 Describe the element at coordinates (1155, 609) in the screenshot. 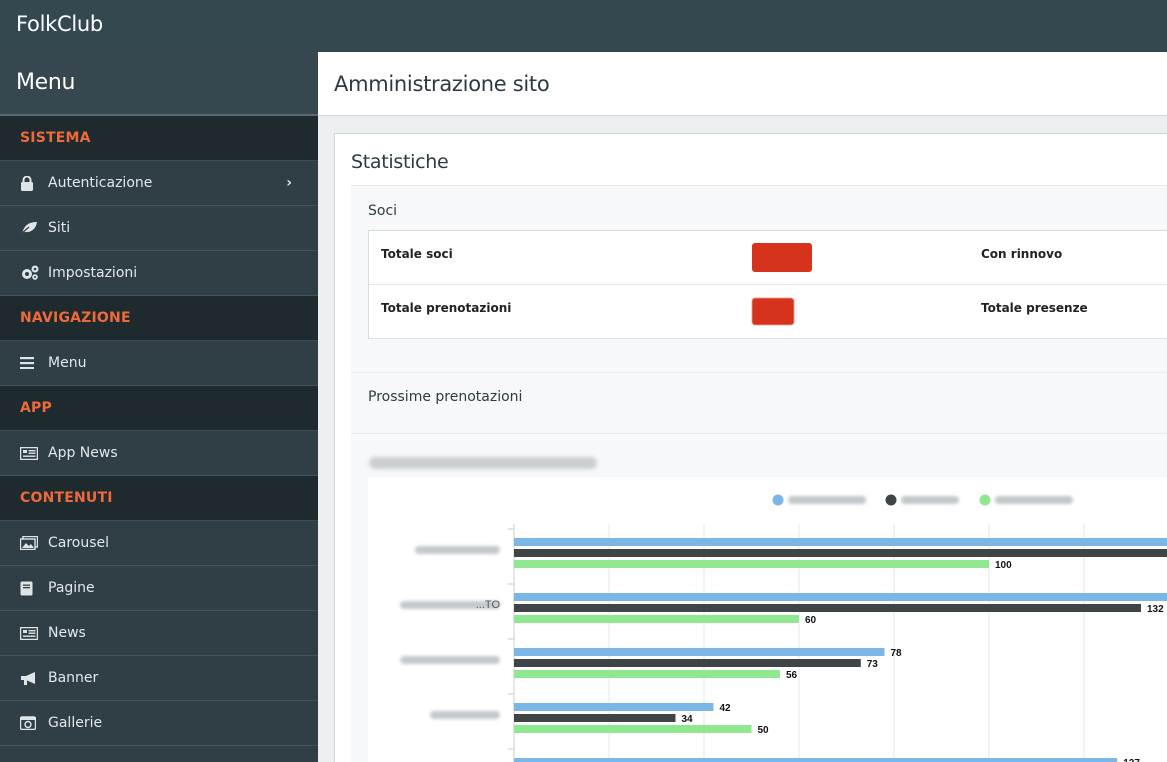

I see `data-label: 132` at that location.